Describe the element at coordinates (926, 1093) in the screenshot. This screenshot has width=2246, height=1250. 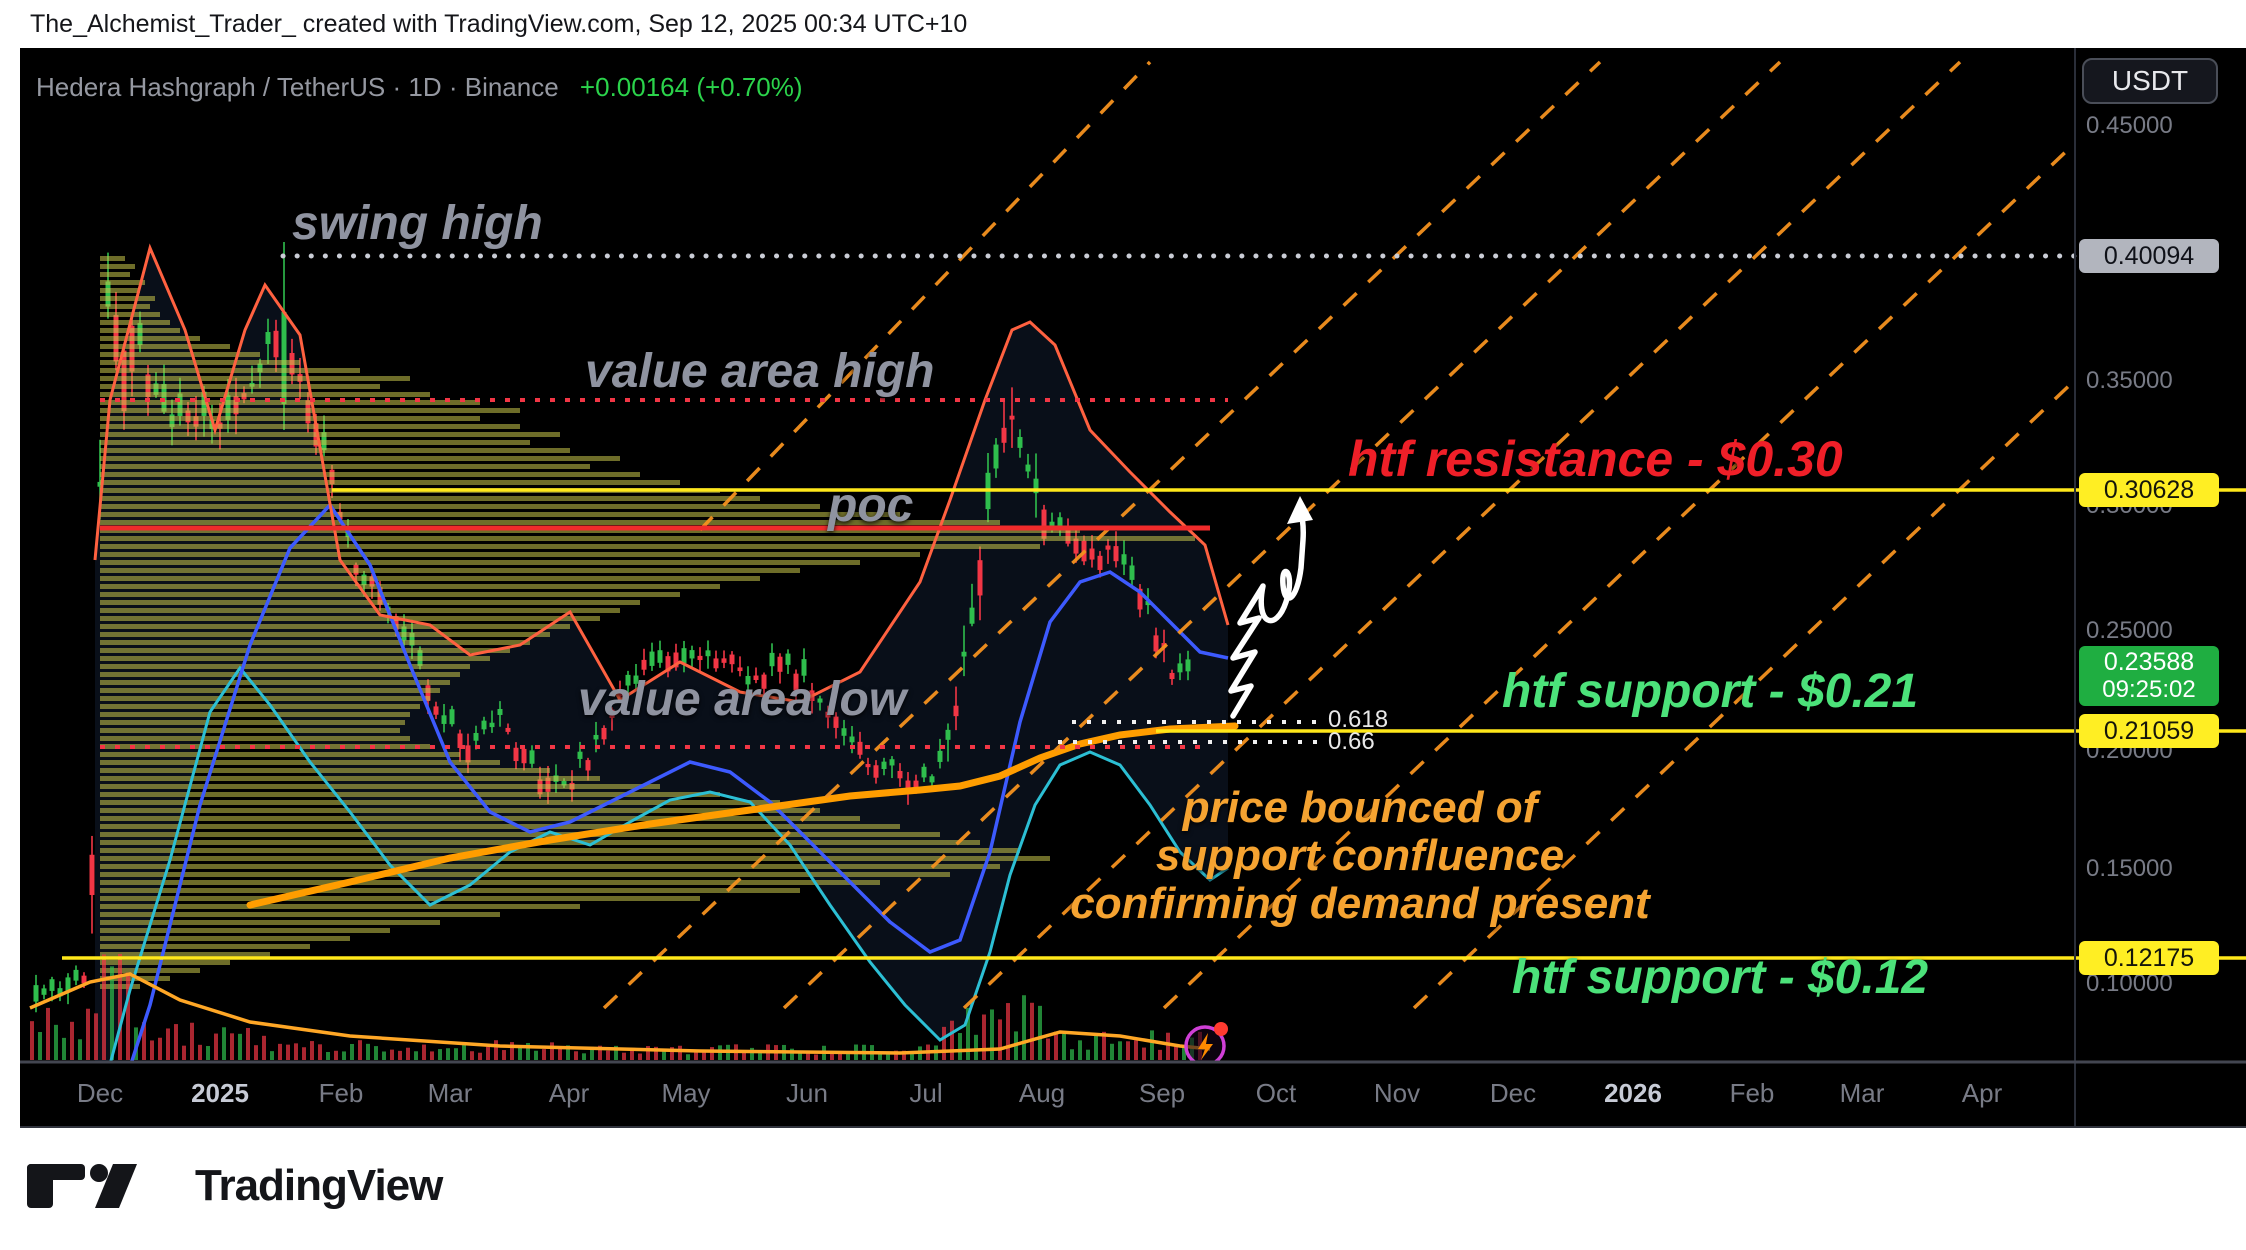
I see `time-tick-Jul: Jul` at that location.